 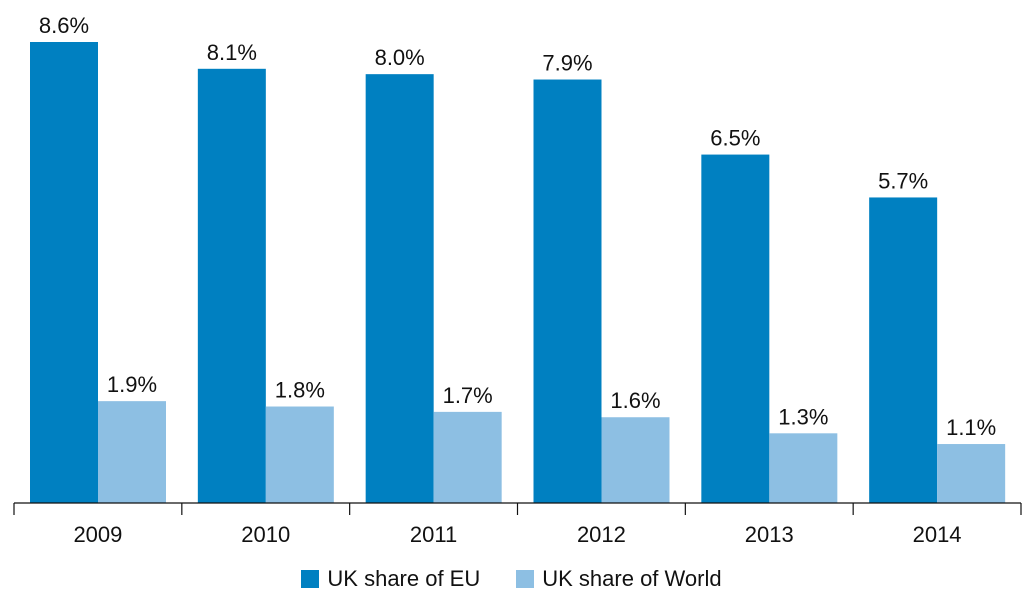 What do you see at coordinates (404, 578) in the screenshot?
I see `legend-label-eu: UK share of EU` at bounding box center [404, 578].